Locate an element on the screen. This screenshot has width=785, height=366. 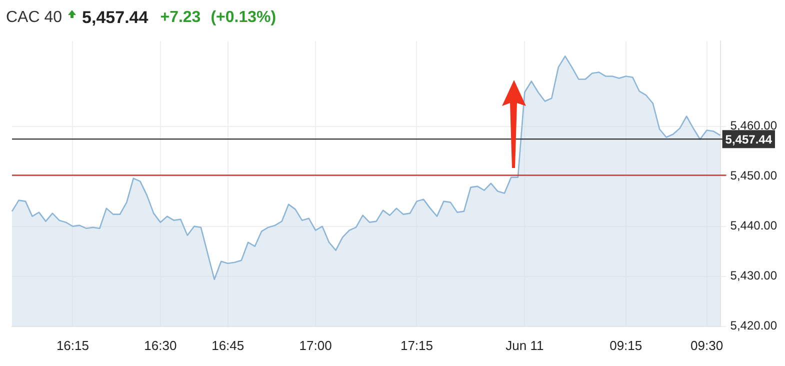
y-tick-label: 5,450.00 is located at coordinates (754, 175).